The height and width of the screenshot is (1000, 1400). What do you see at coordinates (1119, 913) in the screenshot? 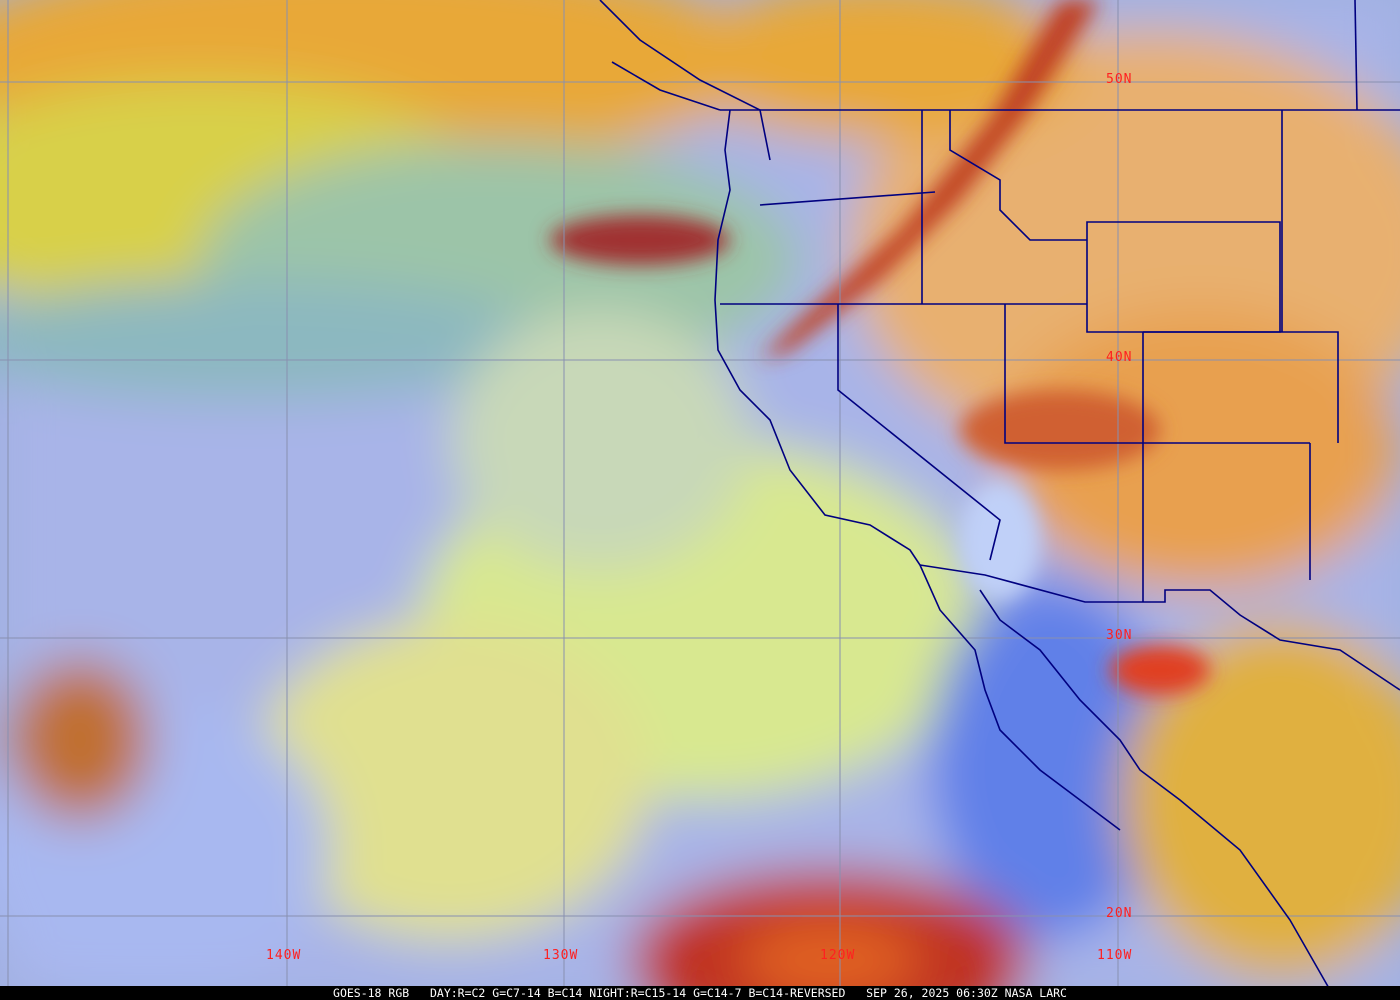
I see `lat-label-20n: 20N` at bounding box center [1119, 913].